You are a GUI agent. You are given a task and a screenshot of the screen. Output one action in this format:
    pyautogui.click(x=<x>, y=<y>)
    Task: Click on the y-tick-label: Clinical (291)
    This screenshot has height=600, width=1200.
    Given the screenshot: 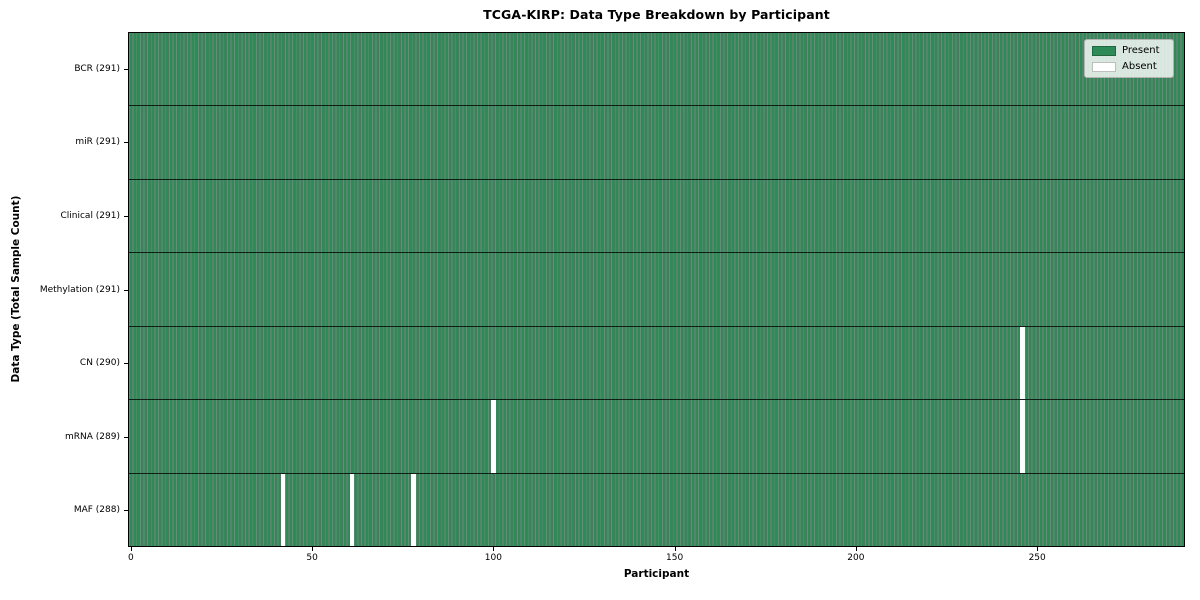 What is the action you would take?
    pyautogui.click(x=90, y=215)
    